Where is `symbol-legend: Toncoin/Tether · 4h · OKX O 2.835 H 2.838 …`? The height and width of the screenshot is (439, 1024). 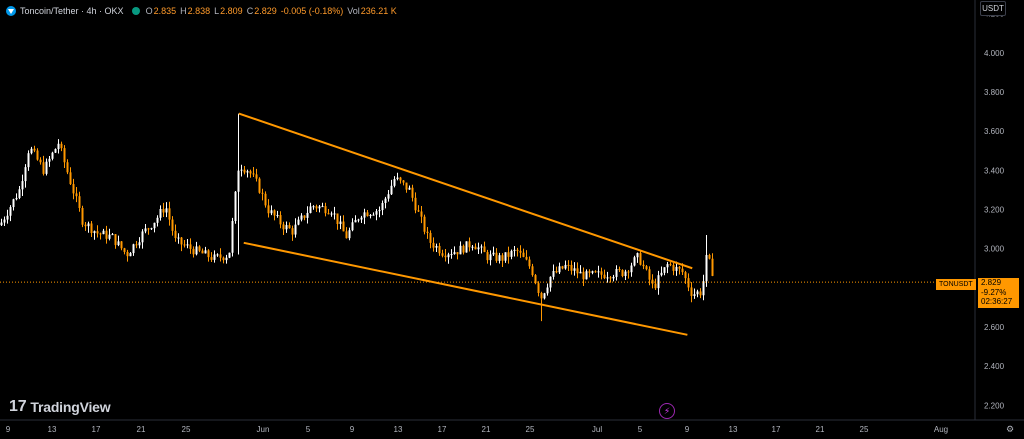
symbol-legend: Toncoin/Tether · 4h · OKX O 2.835 H 2.838 … is located at coordinates (203, 11).